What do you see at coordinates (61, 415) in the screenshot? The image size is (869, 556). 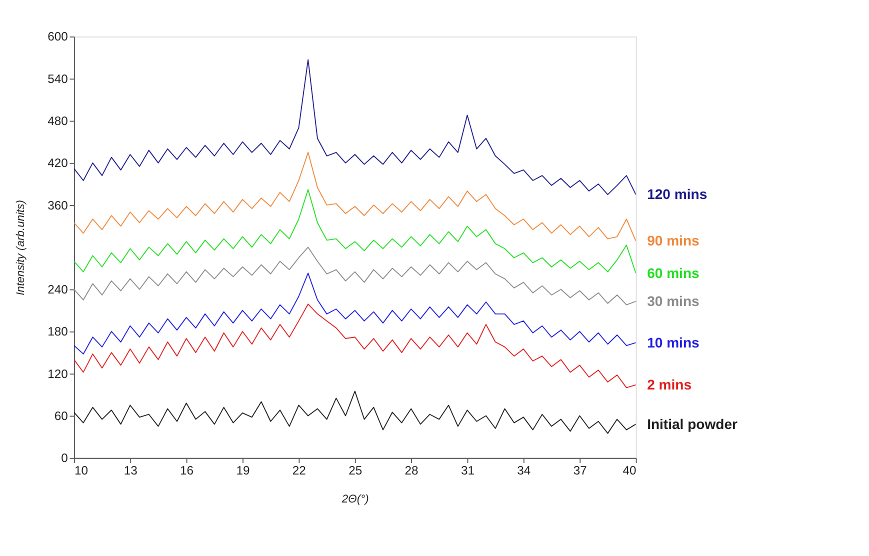 I see `y-tick-label: 60` at bounding box center [61, 415].